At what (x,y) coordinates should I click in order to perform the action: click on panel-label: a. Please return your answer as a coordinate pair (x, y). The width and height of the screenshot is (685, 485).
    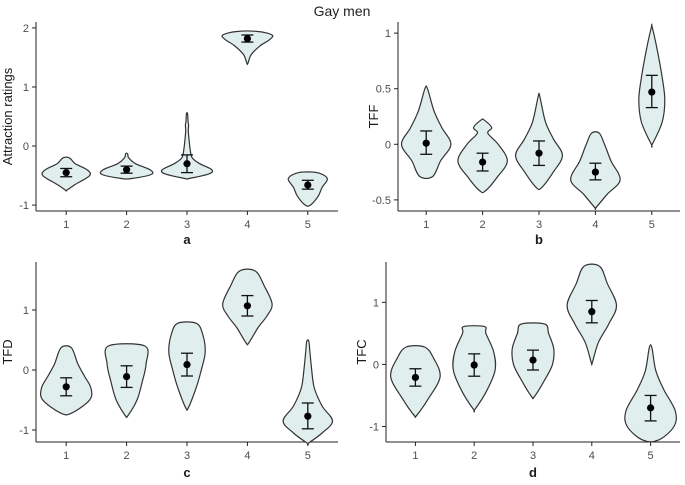
    Looking at the image, I should click on (187, 239).